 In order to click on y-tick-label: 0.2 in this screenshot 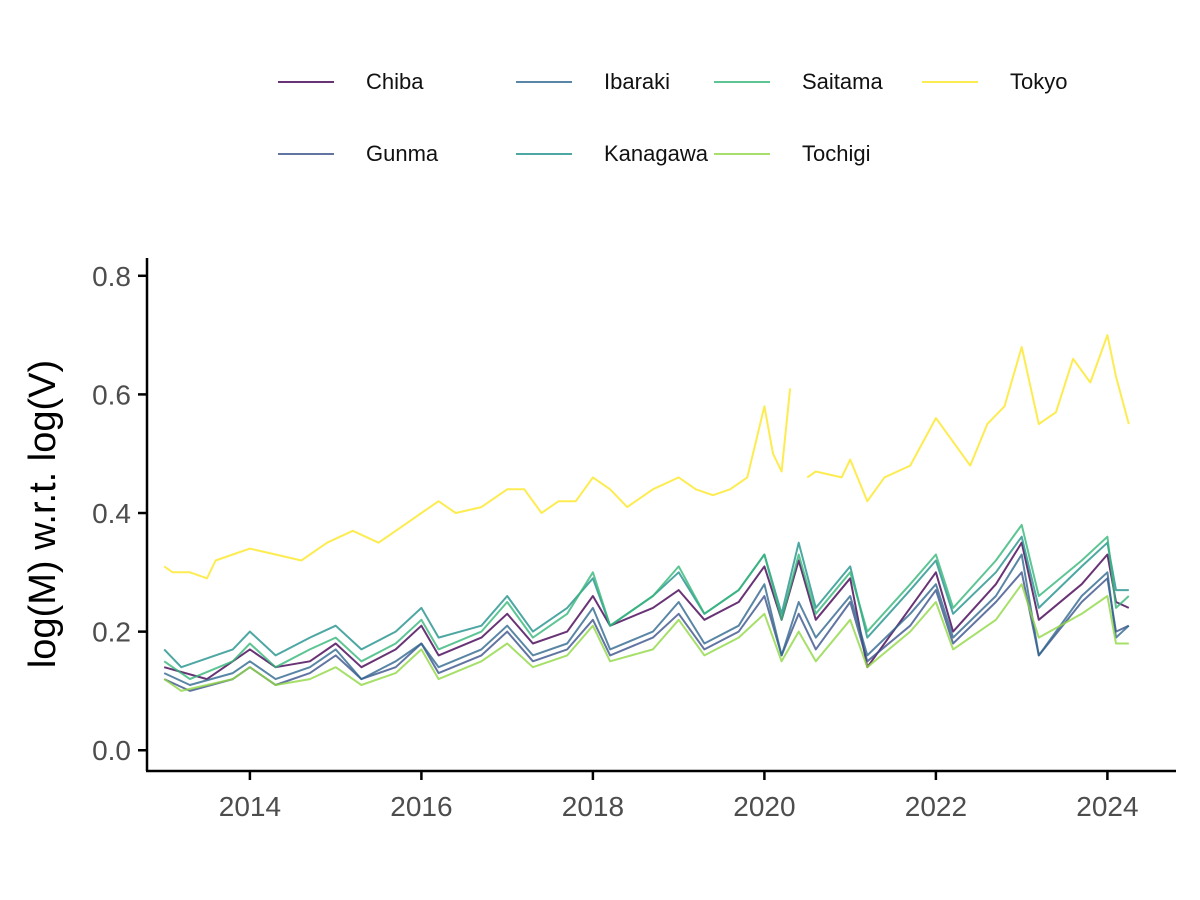, I will do `click(111, 632)`.